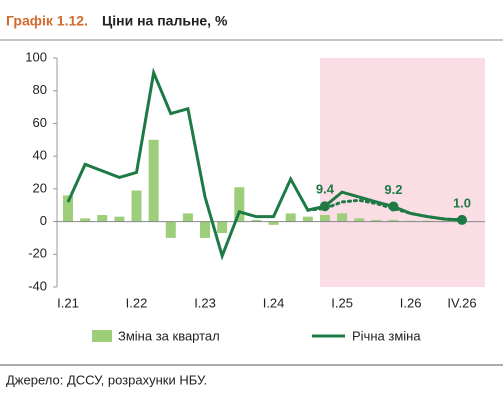  Describe the element at coordinates (165, 21) in the screenshot. I see `chart-title: Ціни на пальне, %` at that location.